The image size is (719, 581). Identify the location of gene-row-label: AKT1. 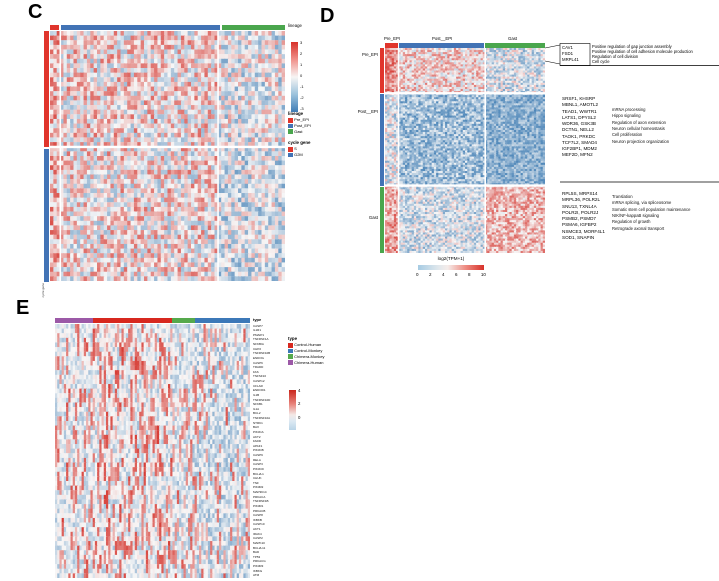
(257, 529).